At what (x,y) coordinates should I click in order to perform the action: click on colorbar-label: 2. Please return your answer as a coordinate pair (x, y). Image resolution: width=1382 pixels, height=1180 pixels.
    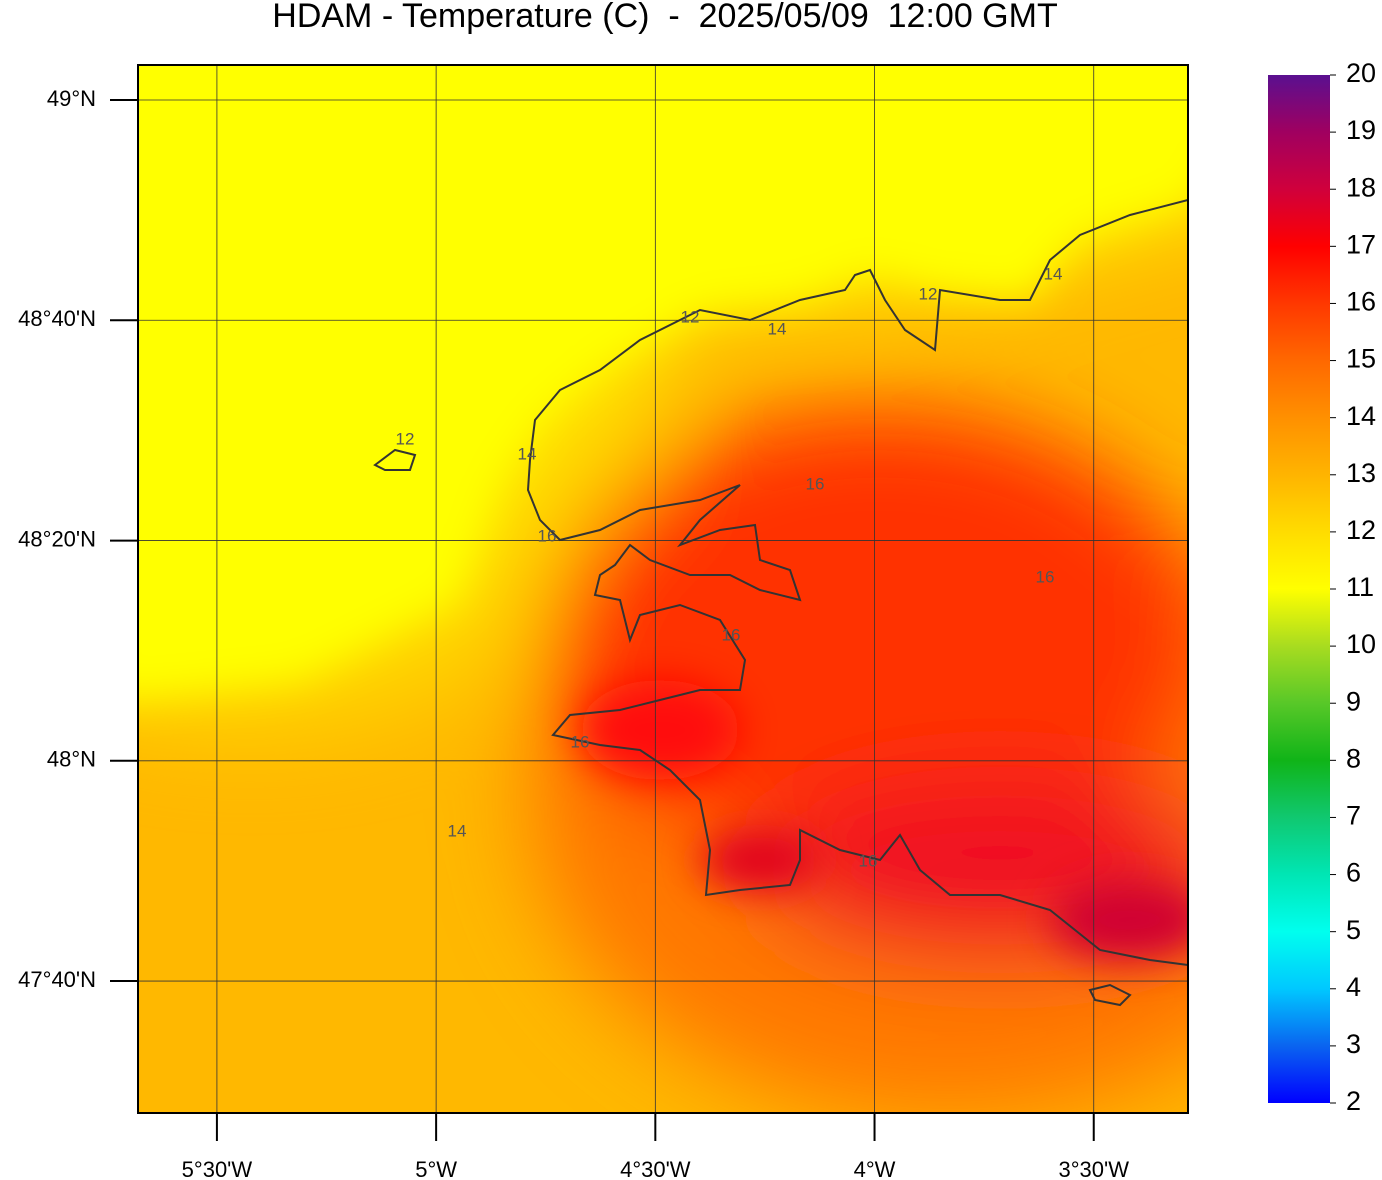
    Looking at the image, I should click on (1353, 1101).